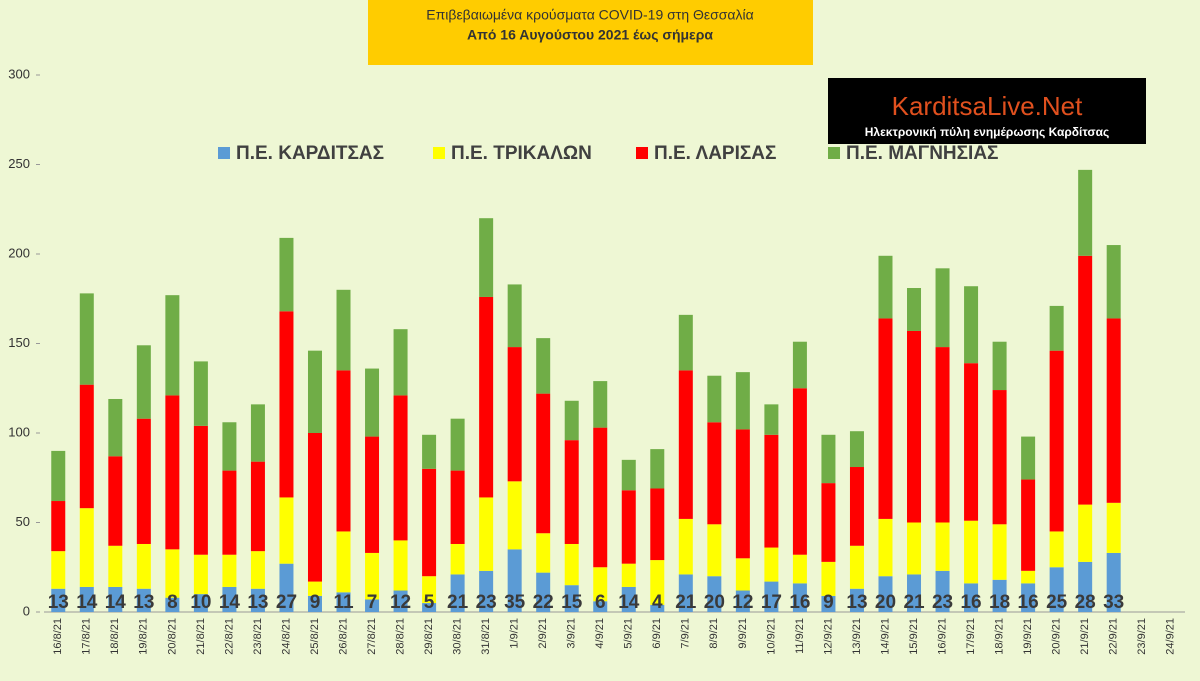 Image resolution: width=1200 pixels, height=681 pixels. I want to click on data-label: 20, so click(885, 602).